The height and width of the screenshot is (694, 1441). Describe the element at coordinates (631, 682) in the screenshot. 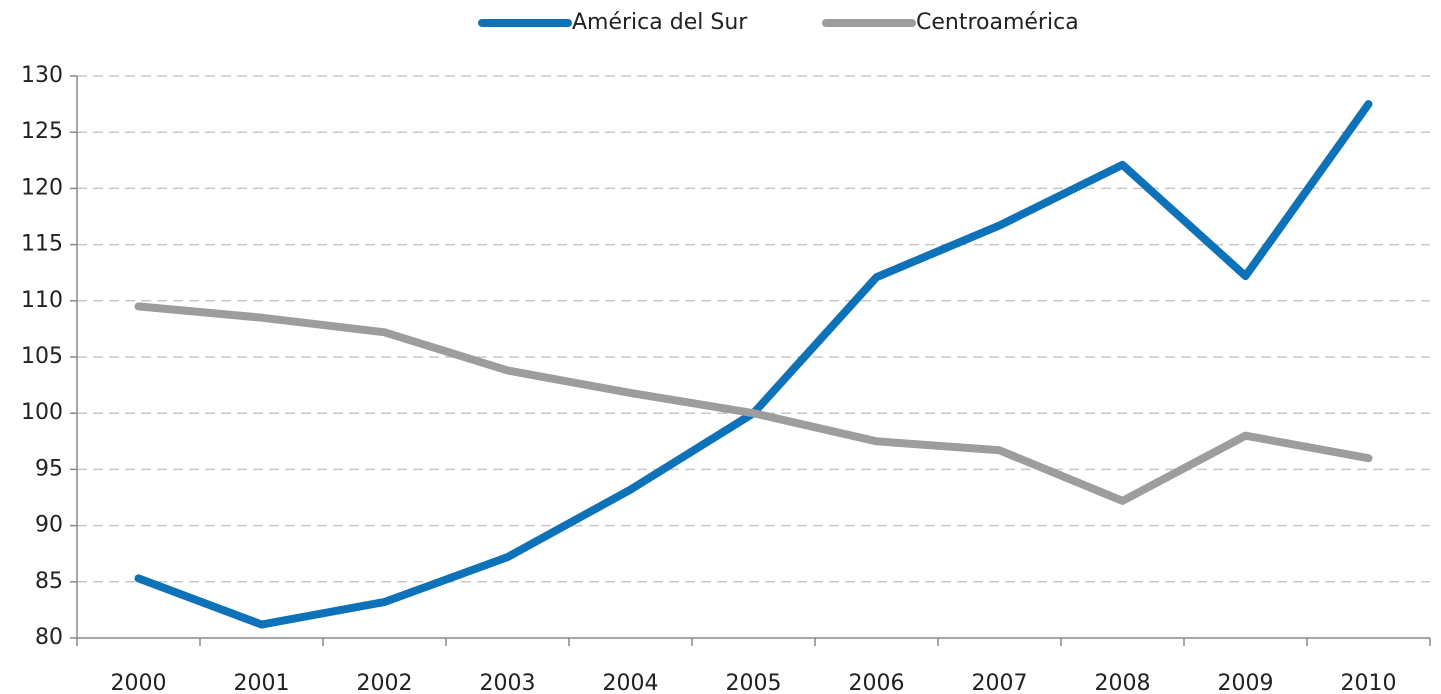

I see `x-tick-label: 2004` at that location.